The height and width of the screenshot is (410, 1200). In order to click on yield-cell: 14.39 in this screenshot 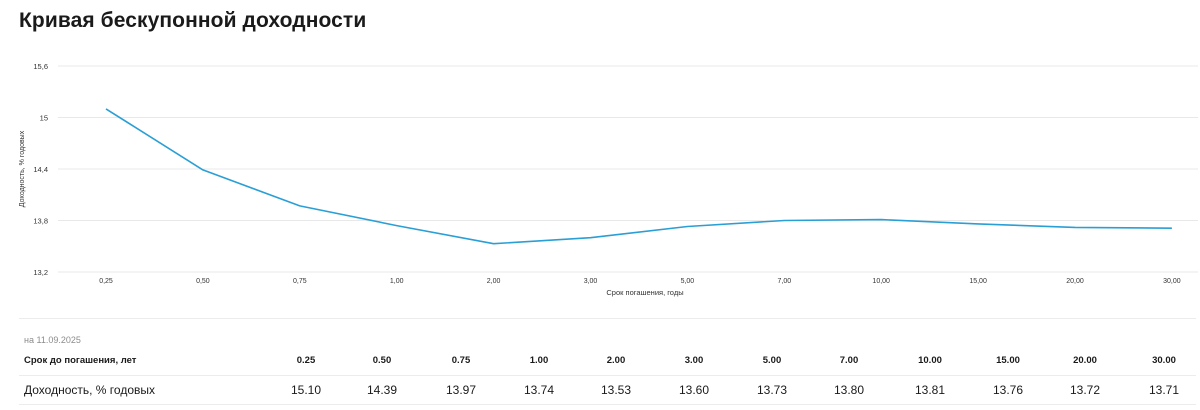, I will do `click(382, 390)`.